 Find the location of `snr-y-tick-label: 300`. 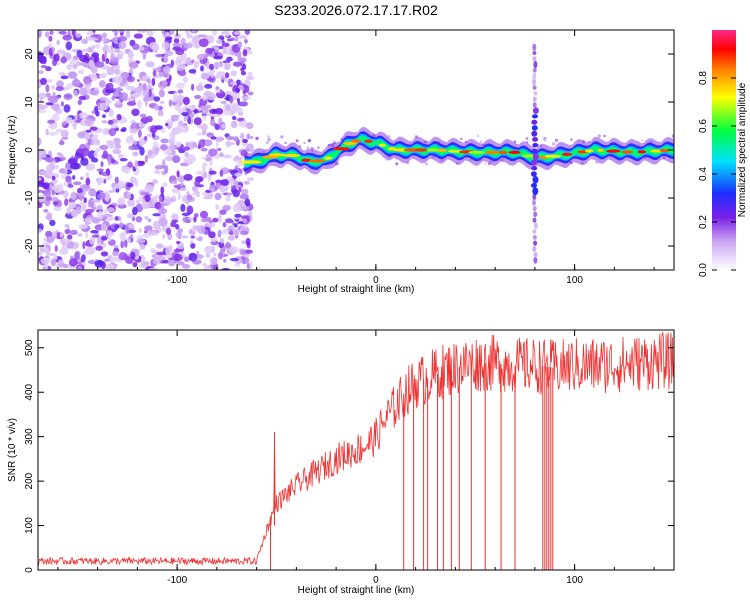

snr-y-tick-label: 300 is located at coordinates (29, 436).